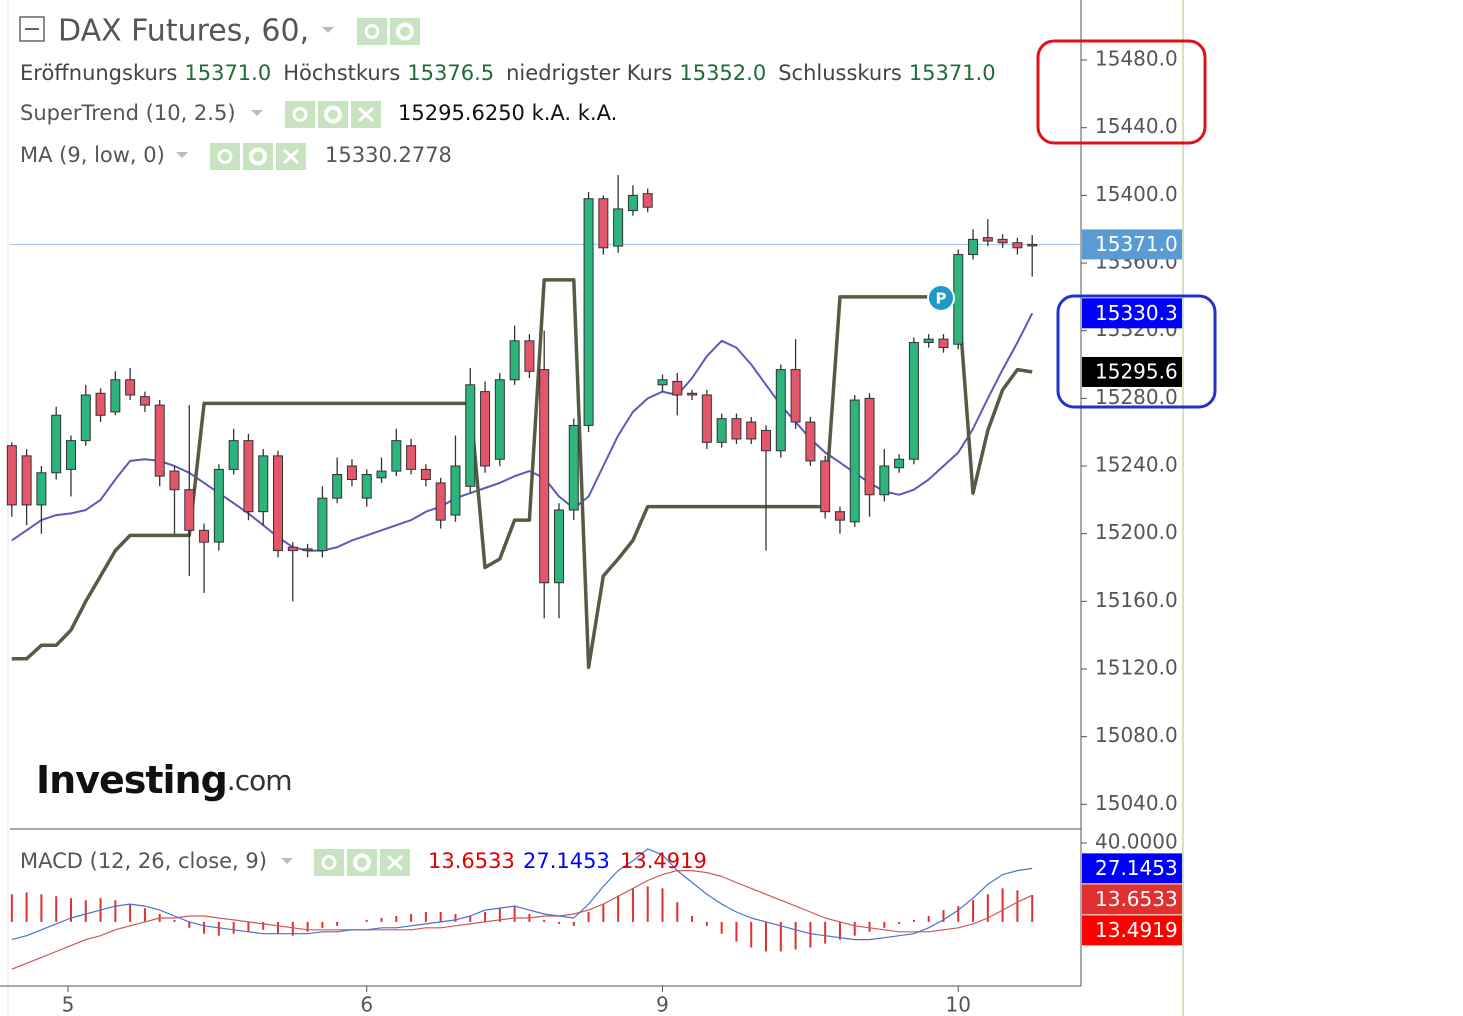  What do you see at coordinates (92, 155) in the screenshot?
I see `legend-name: MA (9, low, 0)` at bounding box center [92, 155].